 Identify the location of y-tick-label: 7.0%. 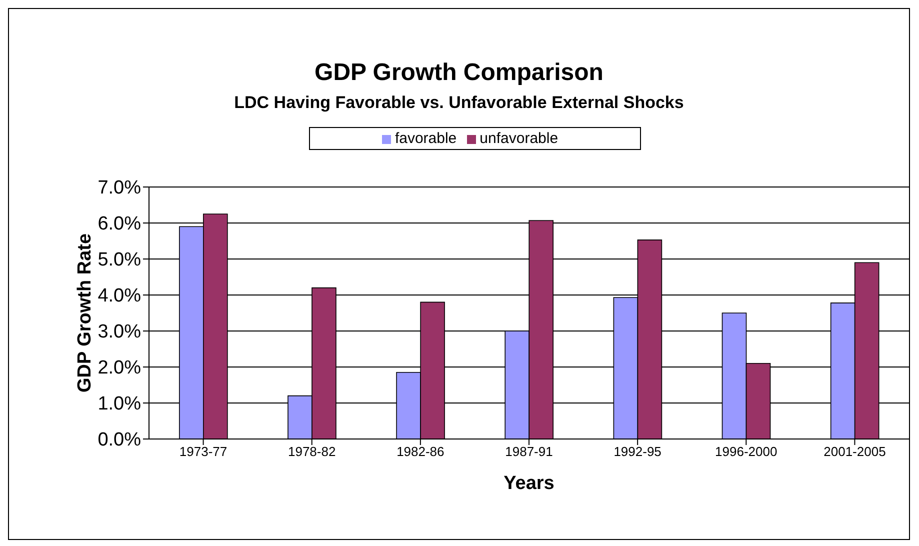
(120, 188).